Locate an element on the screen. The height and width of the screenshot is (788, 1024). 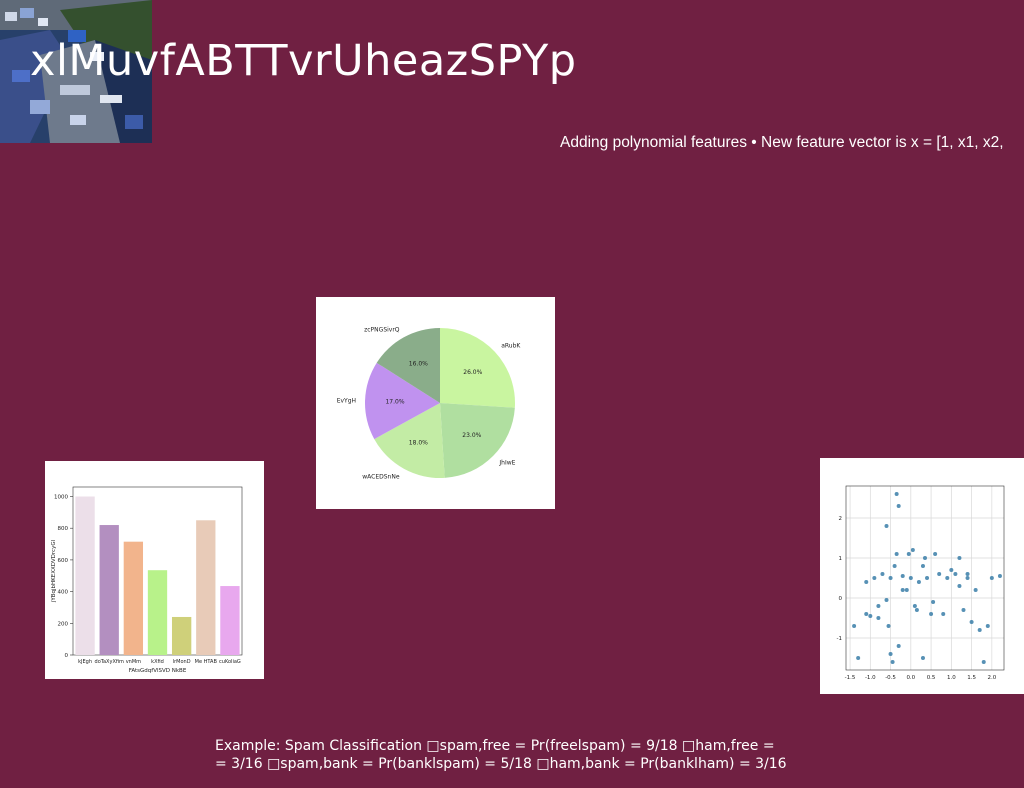
pie-category-label: wACEDSnNe is located at coordinates (381, 477).